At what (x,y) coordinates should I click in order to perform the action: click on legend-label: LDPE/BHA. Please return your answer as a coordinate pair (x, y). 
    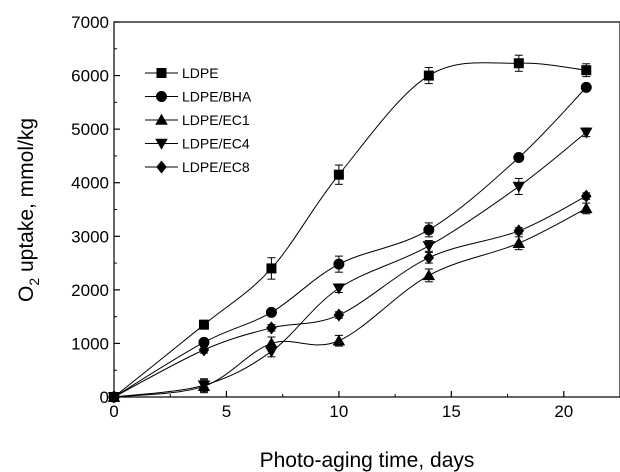
    Looking at the image, I should click on (217, 97).